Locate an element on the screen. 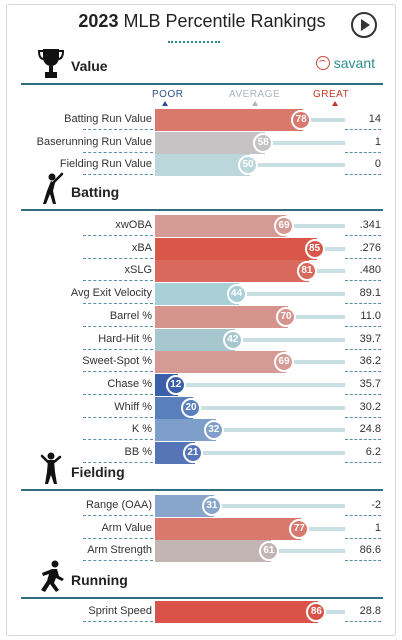 Image resolution: width=402 pixels, height=640 pixels. metric-row: Sweet-Spot % 69 36.2 is located at coordinates (202, 362).